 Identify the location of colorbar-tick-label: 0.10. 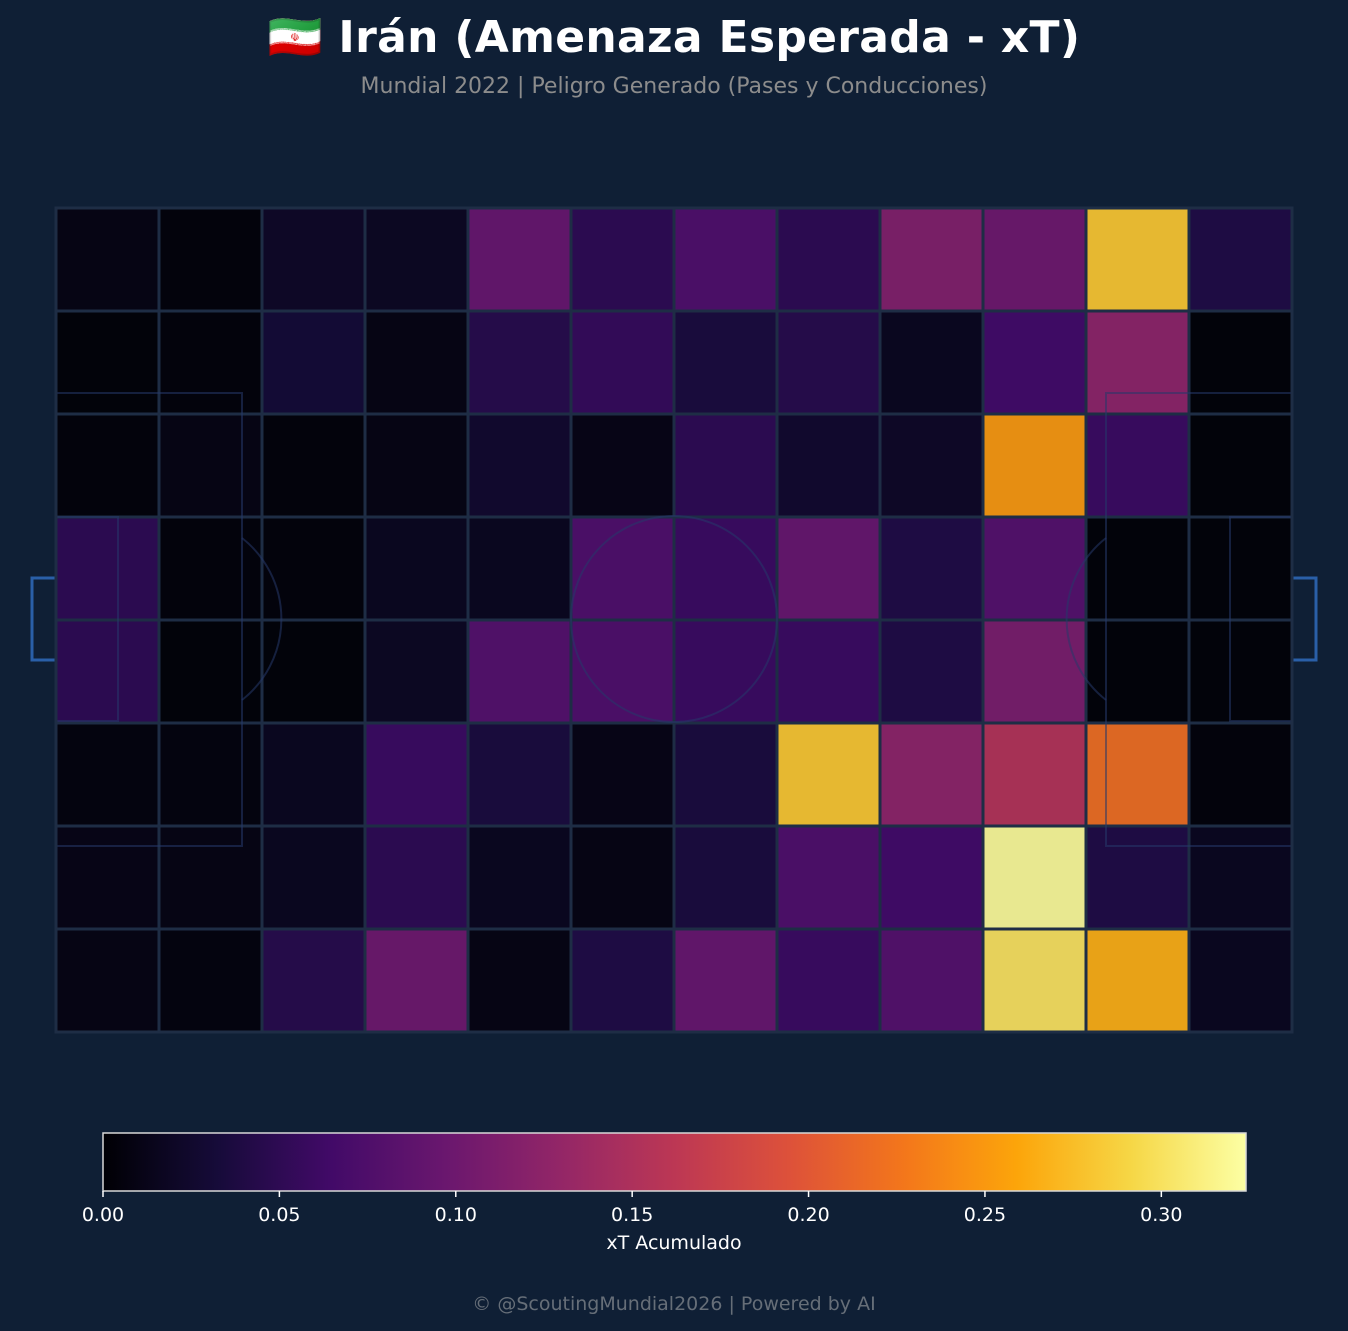
(456, 1215).